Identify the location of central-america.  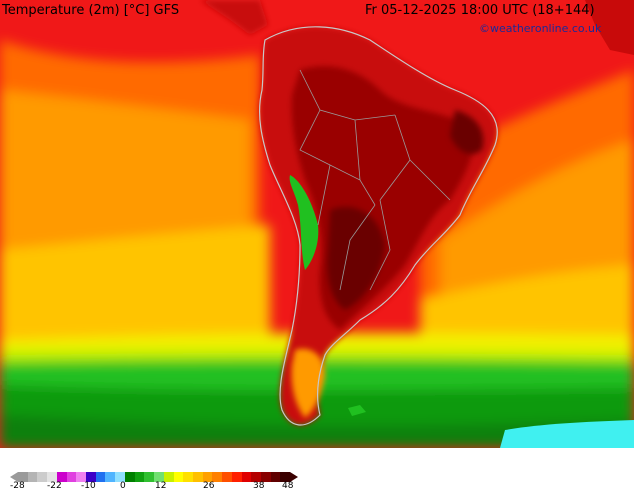
(234, 17).